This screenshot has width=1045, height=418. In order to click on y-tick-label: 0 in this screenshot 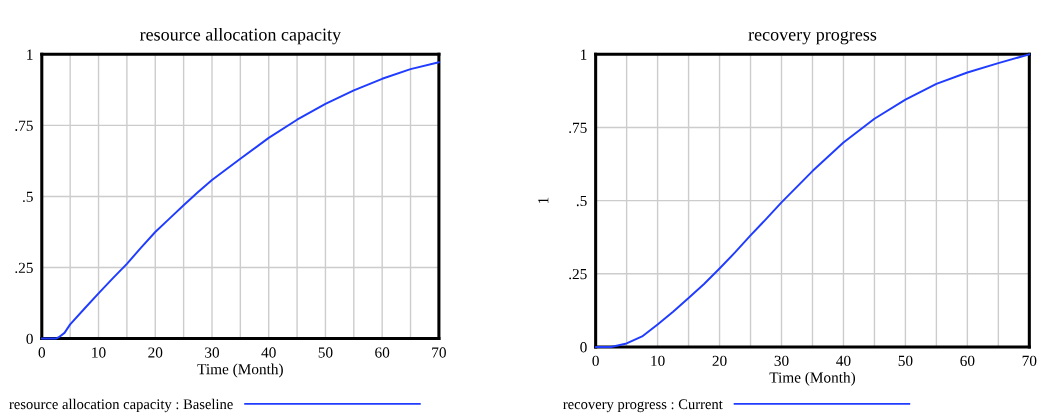, I will do `click(29, 339)`.